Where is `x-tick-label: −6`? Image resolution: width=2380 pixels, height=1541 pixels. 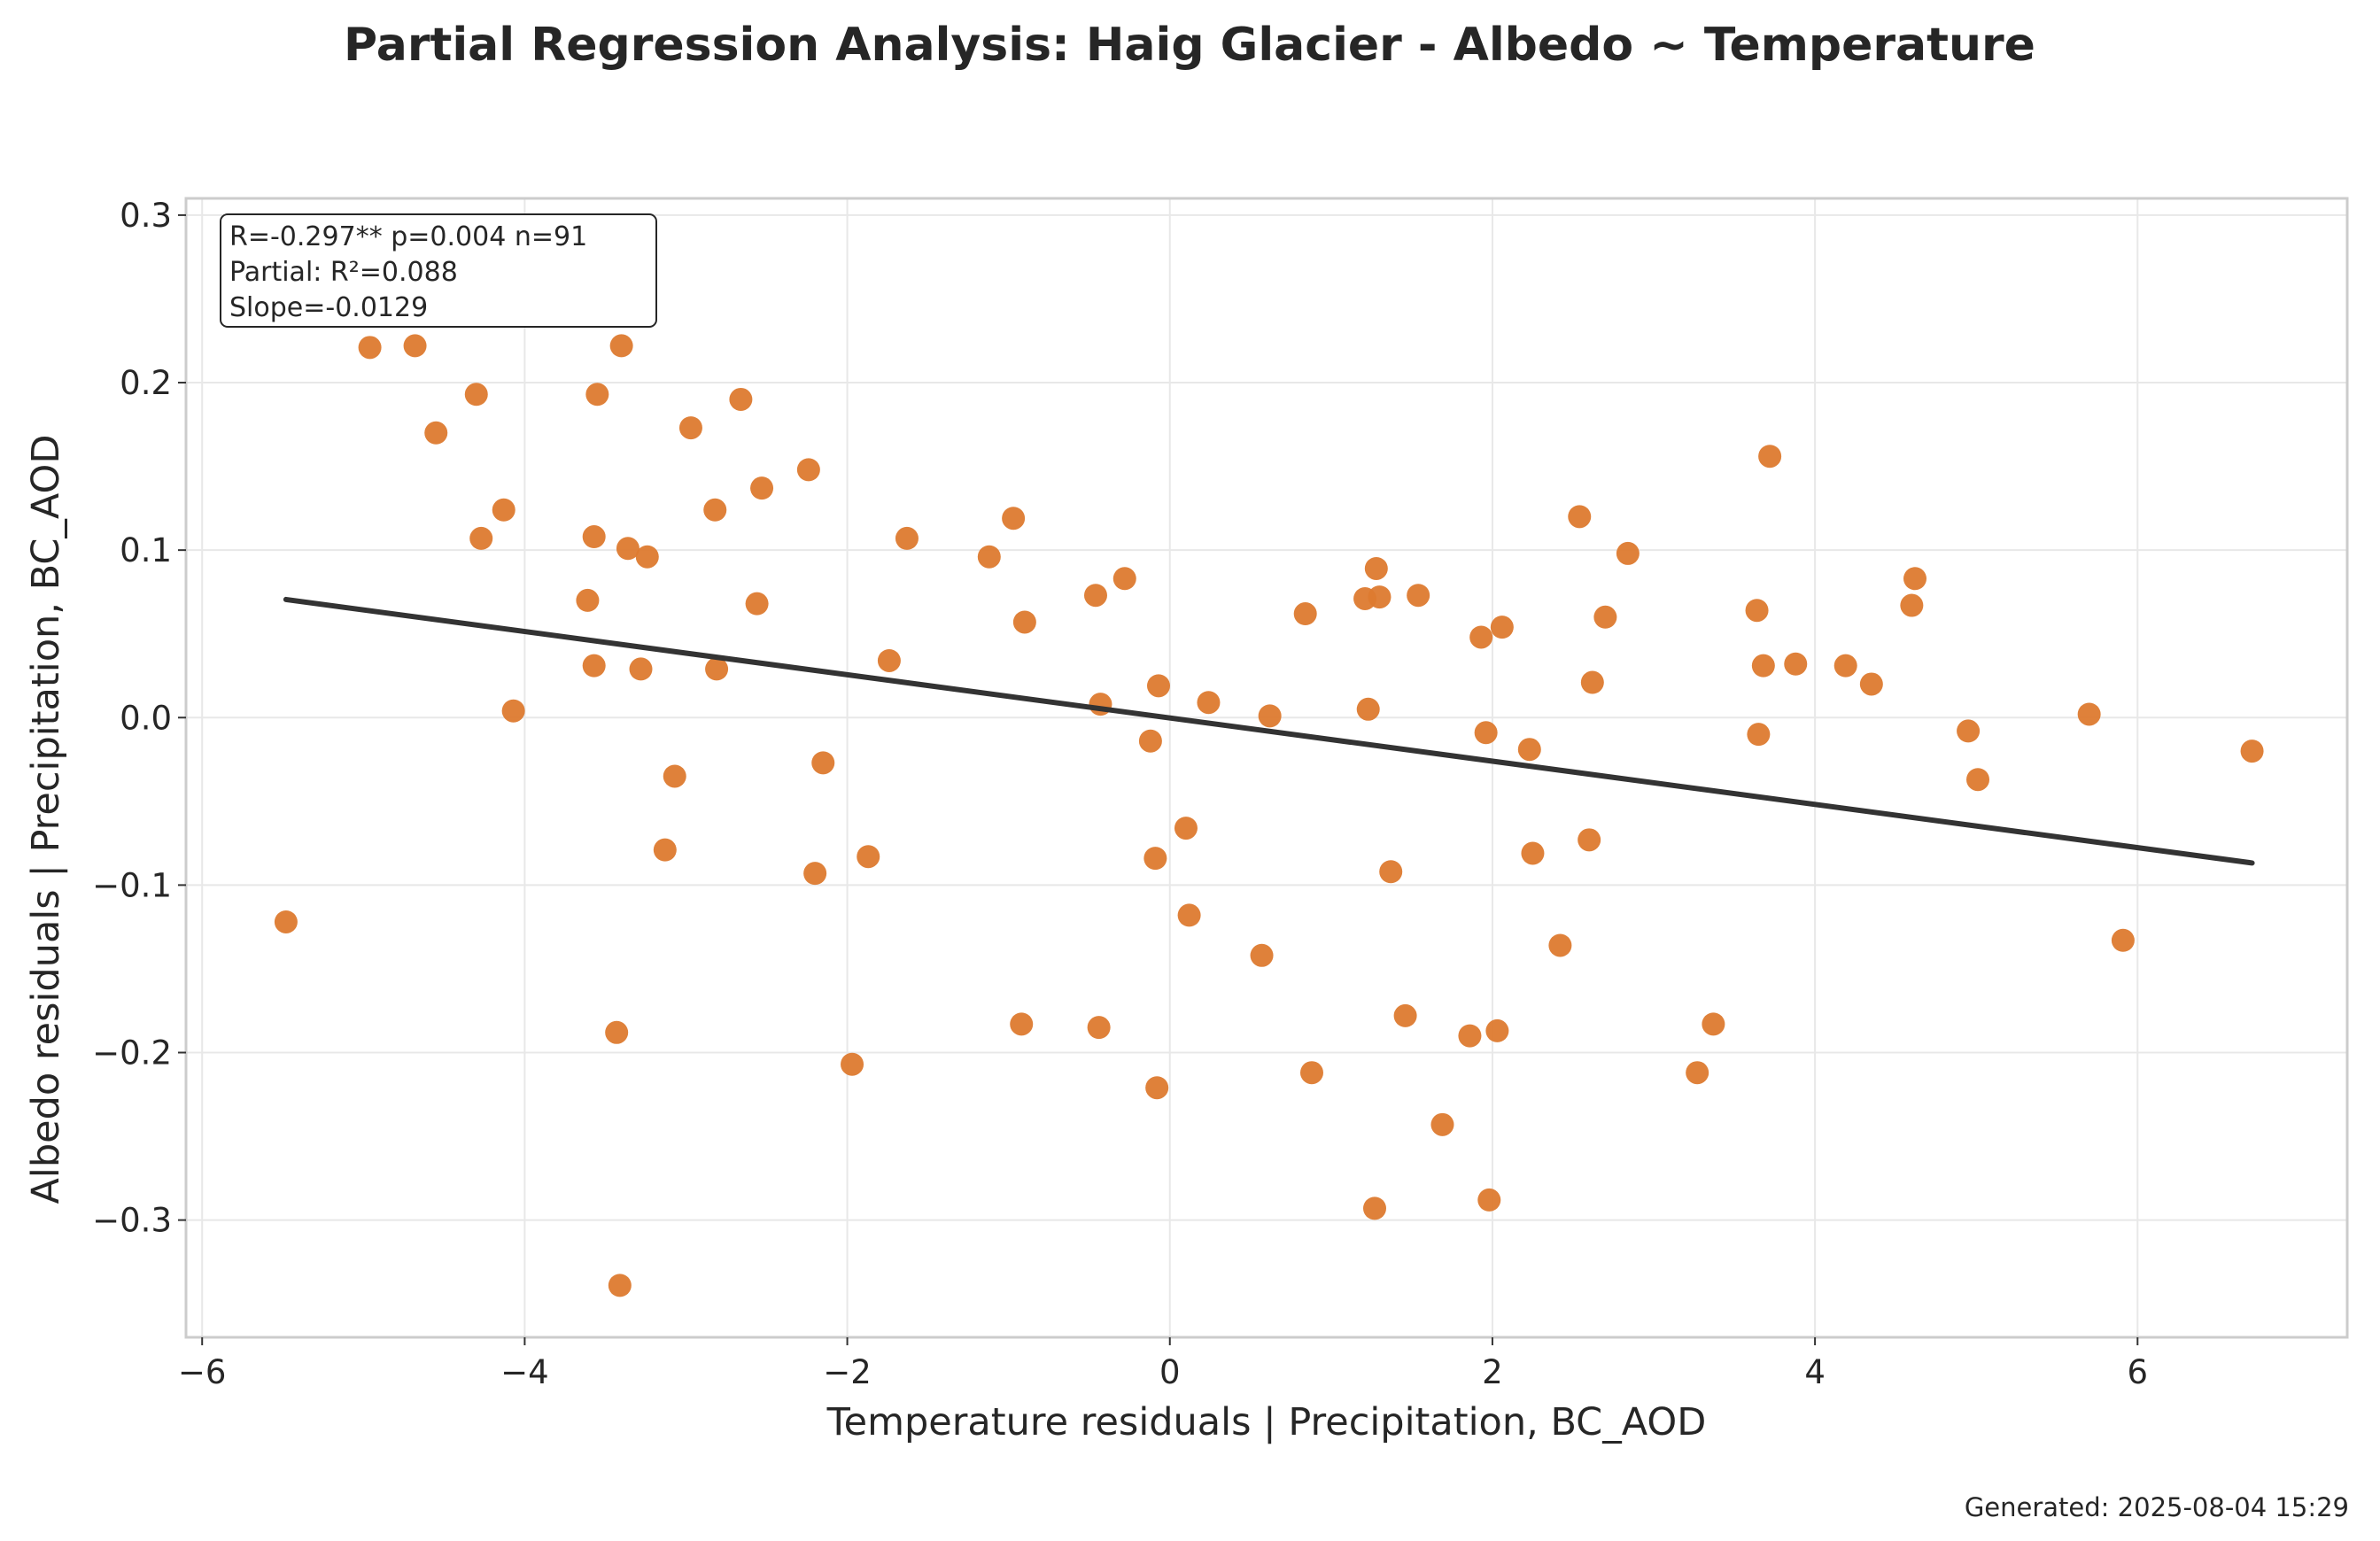 x-tick-label: −6 is located at coordinates (202, 1372).